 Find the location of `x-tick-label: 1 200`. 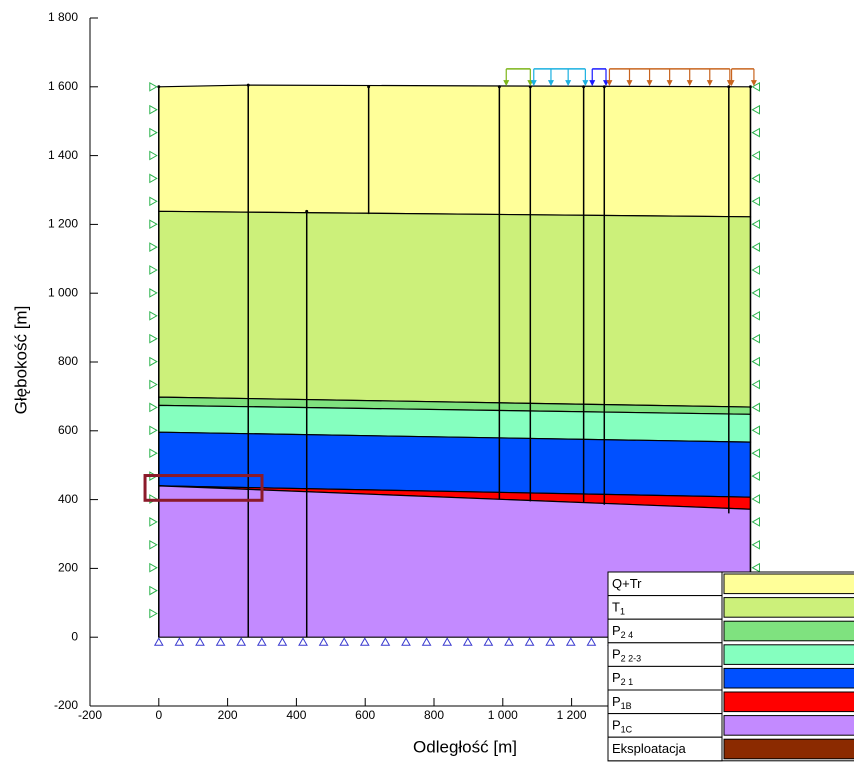

x-tick-label: 1 200 is located at coordinates (572, 715).